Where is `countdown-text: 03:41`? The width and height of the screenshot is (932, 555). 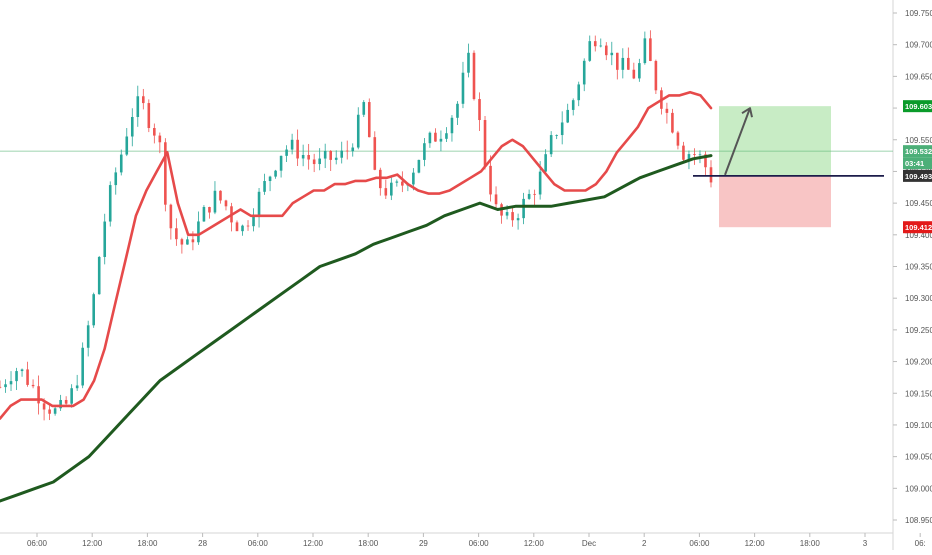 countdown-text: 03:41 is located at coordinates (914, 163).